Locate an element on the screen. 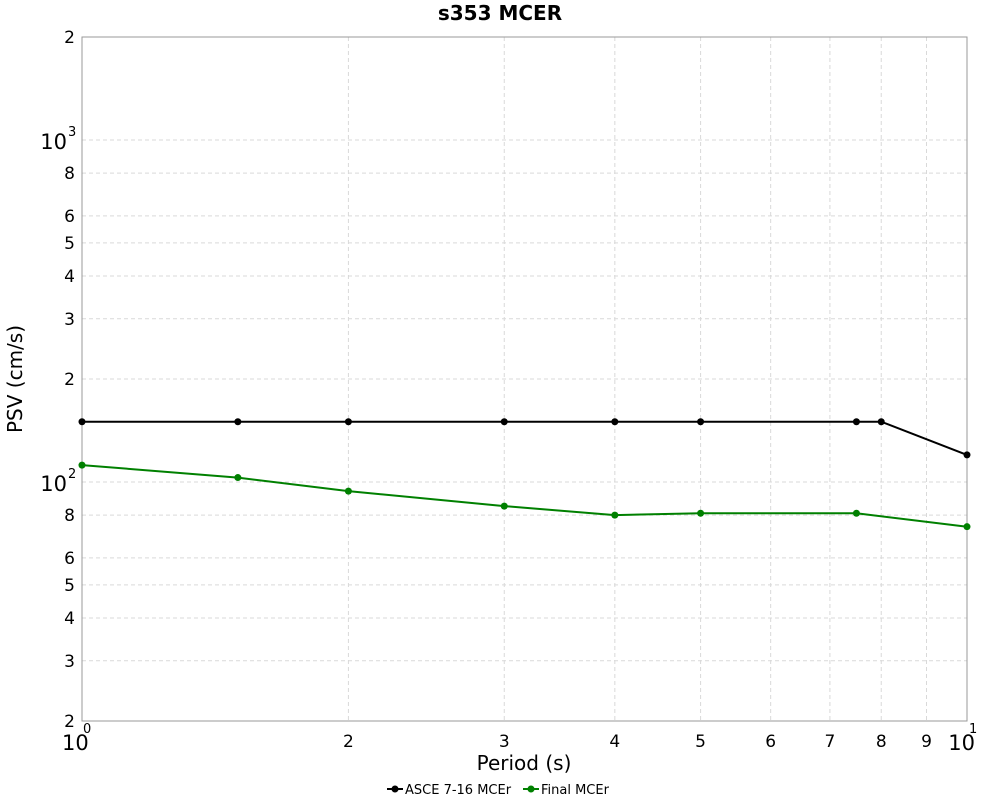 This screenshot has height=800, width=1000. x-tick-label: 6 is located at coordinates (770, 742).